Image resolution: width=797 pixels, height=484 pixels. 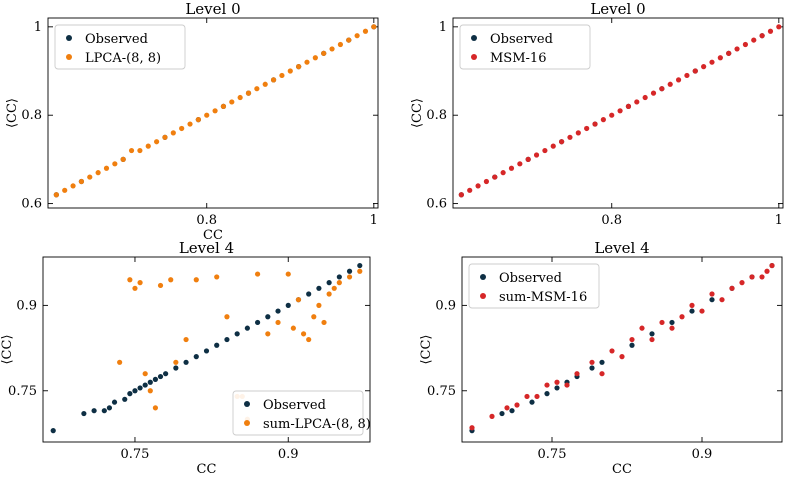 What do you see at coordinates (374, 220) in the screenshot?
I see `x-tick-label: 1` at bounding box center [374, 220].